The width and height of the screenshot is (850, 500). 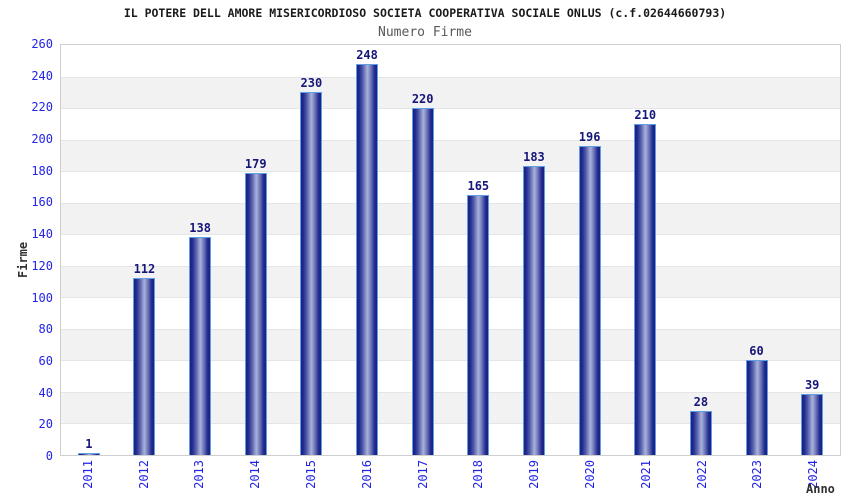 What do you see at coordinates (812, 416) in the screenshot?
I see `bar-2024: 39` at bounding box center [812, 416].